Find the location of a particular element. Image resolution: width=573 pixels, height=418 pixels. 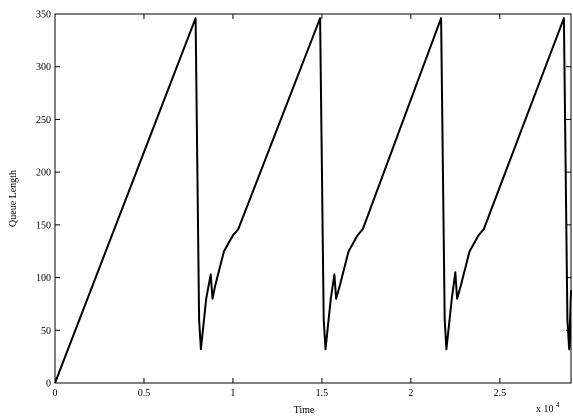

x-axis-multiplier: x 10 4 is located at coordinates (548, 408).